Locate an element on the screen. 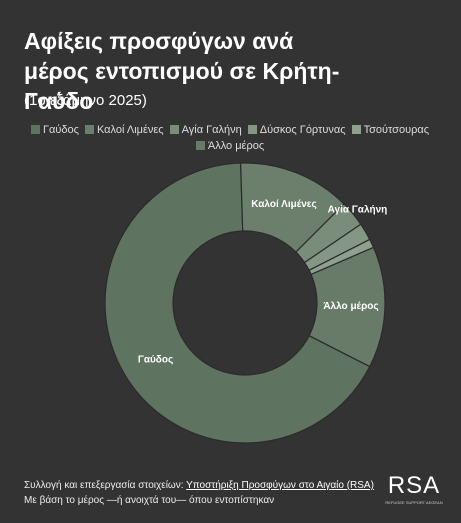 This screenshot has width=461, height=523. legend-item: Δύσκος Γόρτυνας is located at coordinates (296, 130).